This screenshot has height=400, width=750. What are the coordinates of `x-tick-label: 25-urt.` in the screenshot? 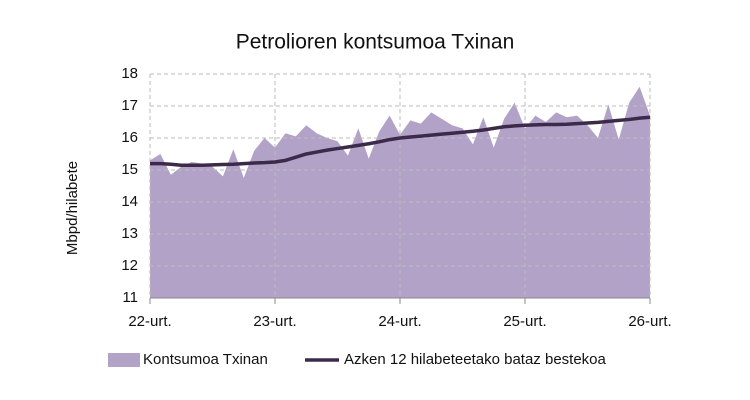 It's located at (524, 321).